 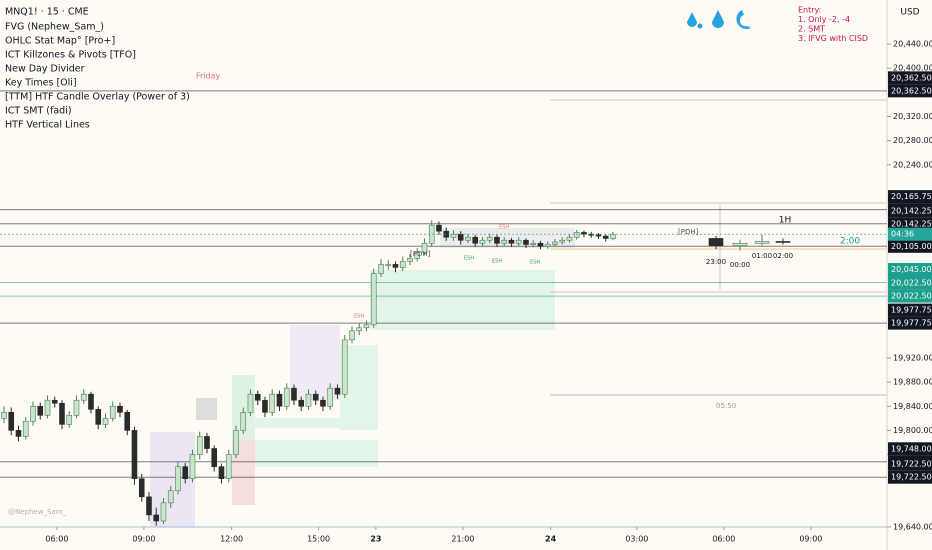 What do you see at coordinates (97, 97) in the screenshot?
I see `indicator-label: [TTM] HTF Candle Overlay (Power of 3)` at bounding box center [97, 97].